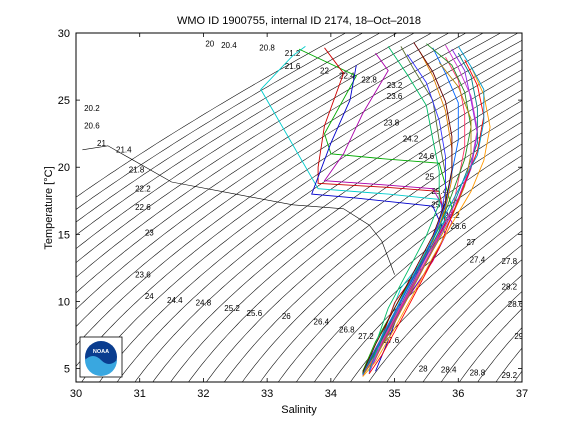  I want to click on contour-label: 28.4, so click(449, 370).